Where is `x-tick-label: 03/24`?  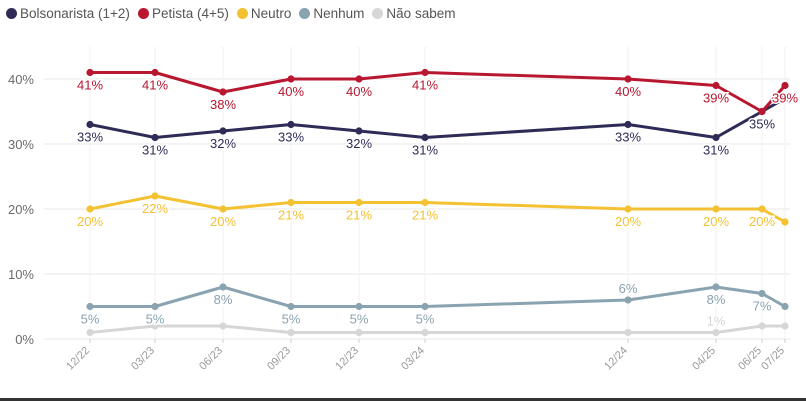 x-tick-label: 03/24 is located at coordinates (413, 359).